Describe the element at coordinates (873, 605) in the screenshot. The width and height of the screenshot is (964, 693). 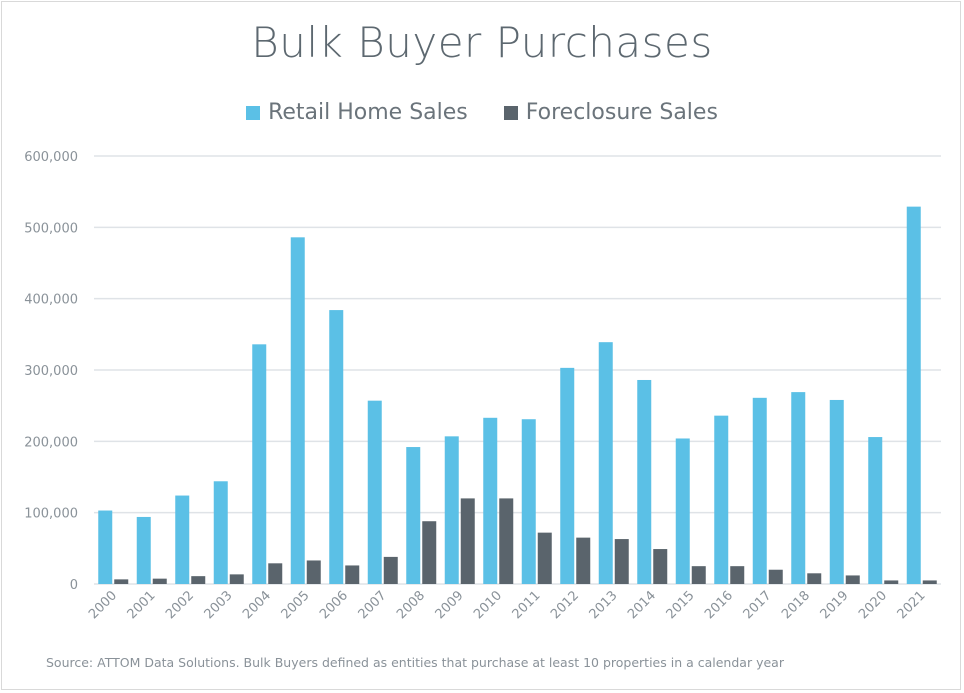
I see `x-tick-label: 2020` at that location.